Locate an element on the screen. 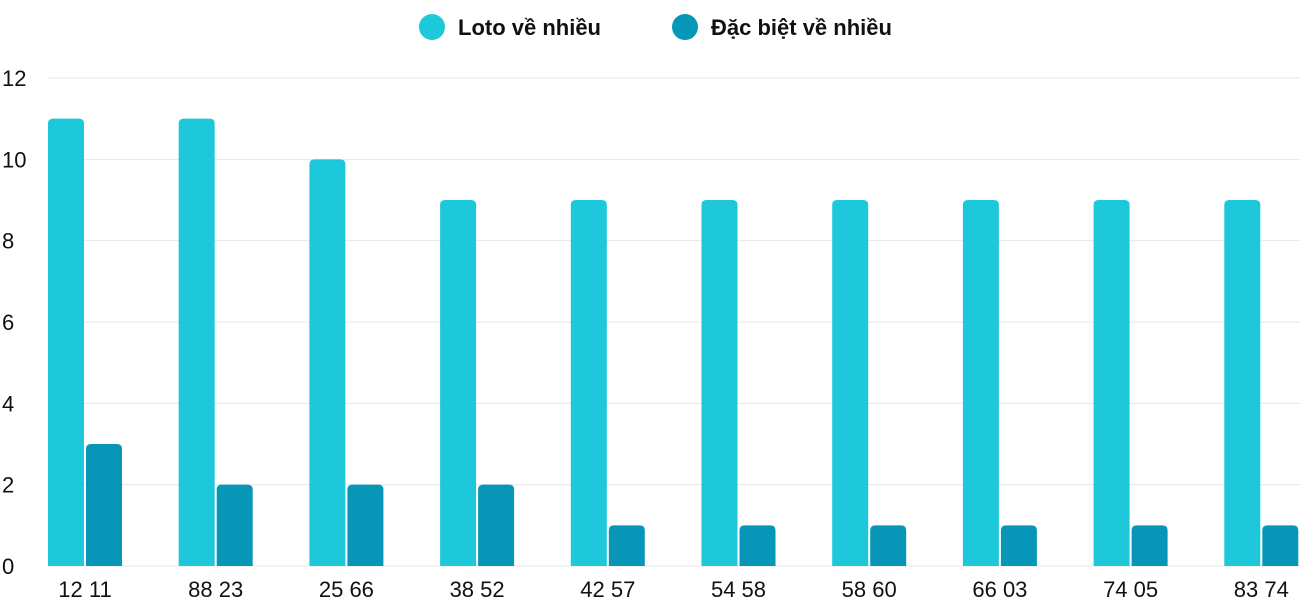 This screenshot has width=1300, height=600. y-tick-label-6: 6 is located at coordinates (8, 322).